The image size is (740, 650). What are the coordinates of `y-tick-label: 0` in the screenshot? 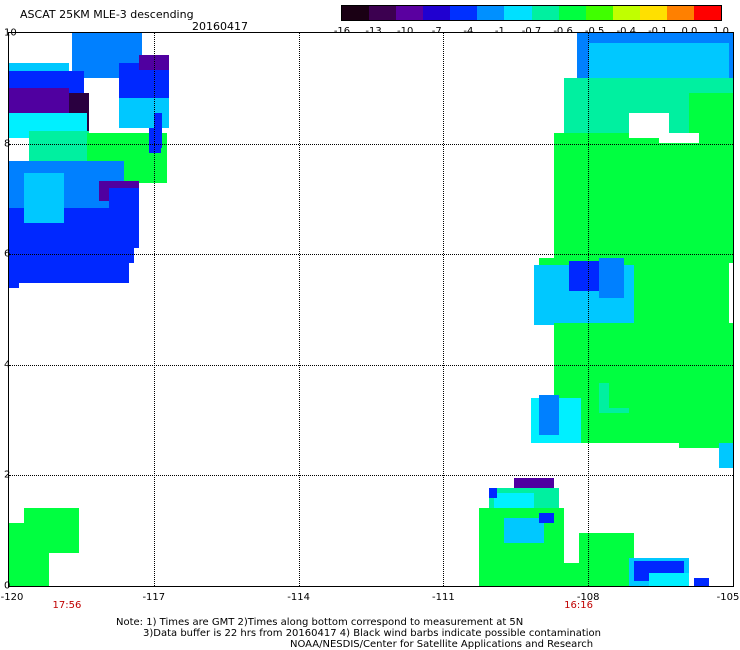 It's located at (7, 586).